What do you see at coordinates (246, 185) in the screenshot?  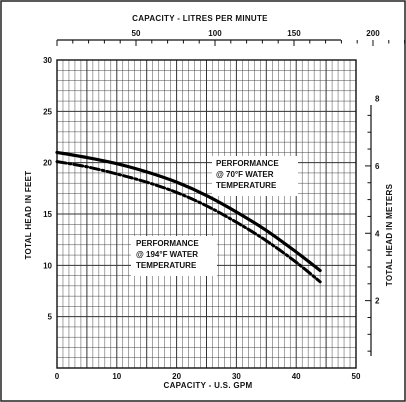 I see `cold-water-annotation-line: TEMPERATURE` at bounding box center [246, 185].